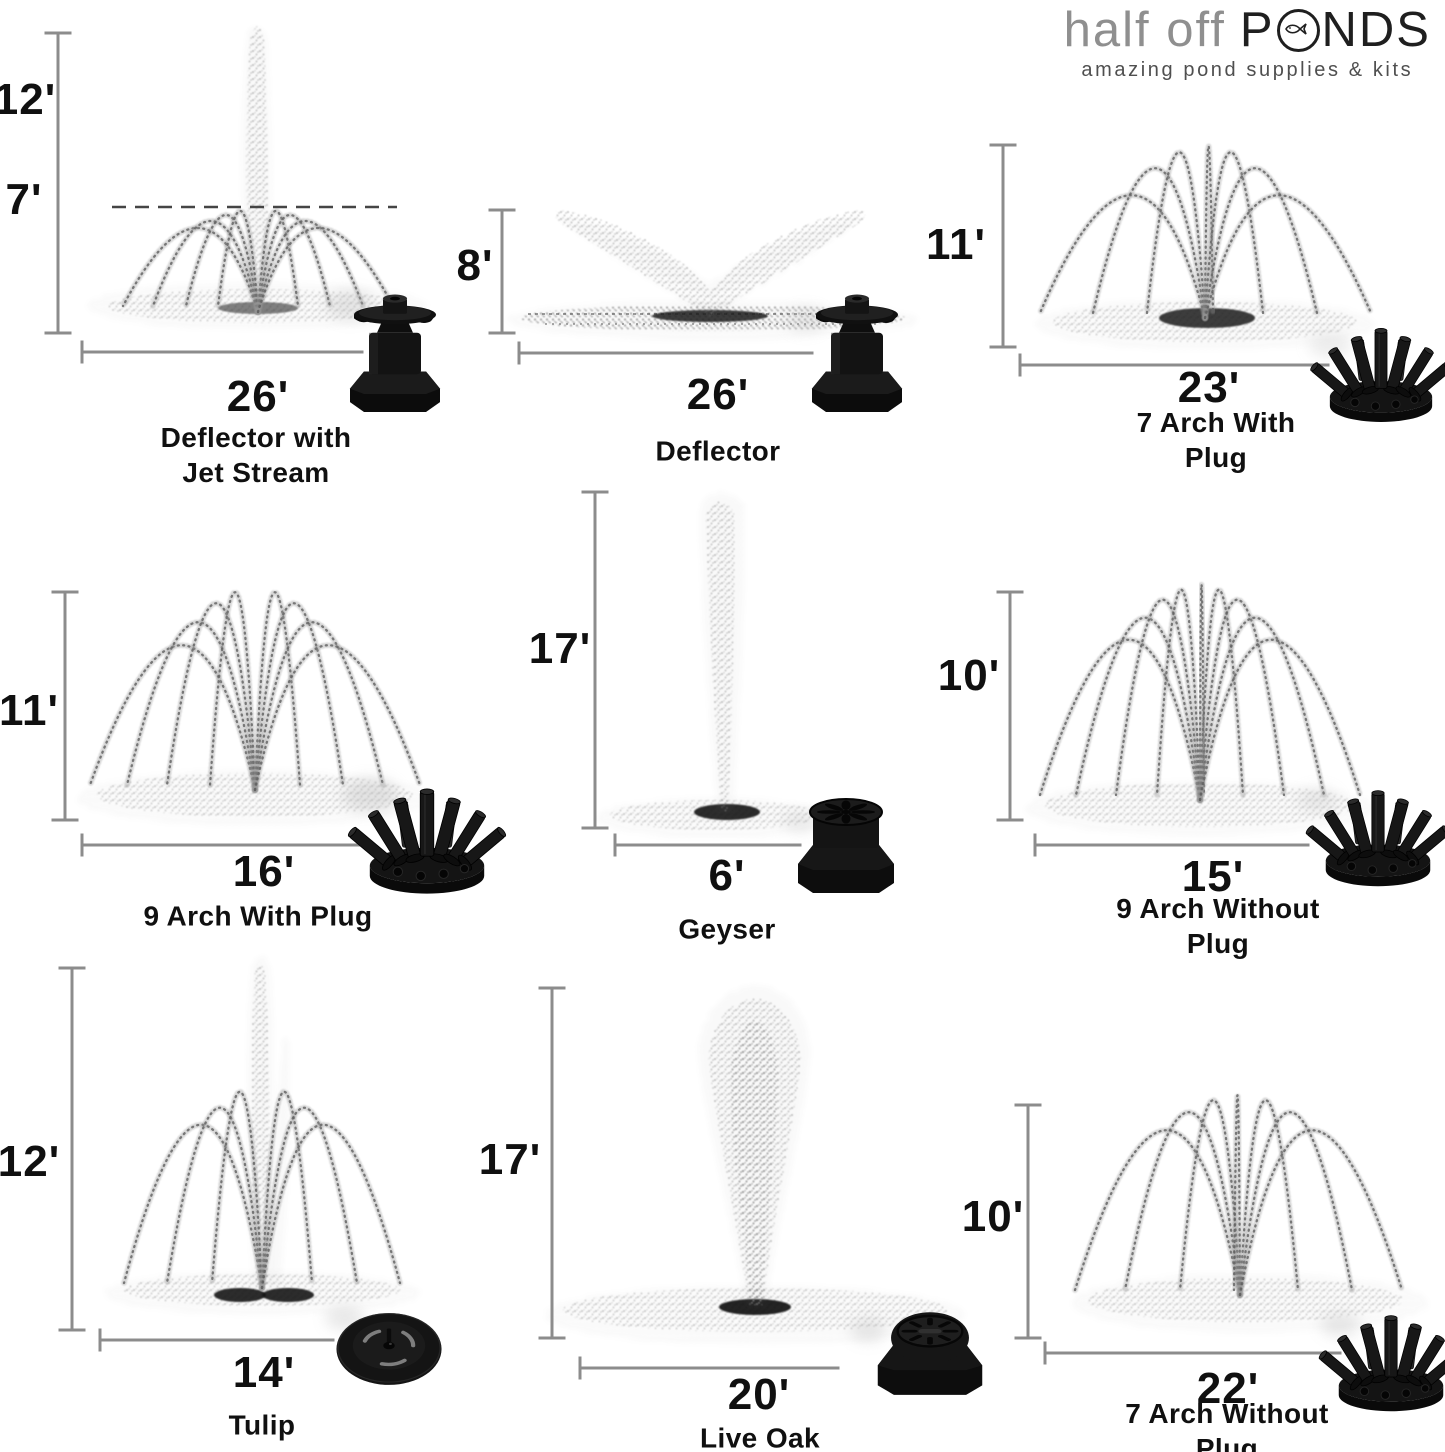 The height and width of the screenshot is (1452, 1445). Describe the element at coordinates (28, 99) in the screenshot. I see `height-label-deflector-jet-stream: 12'` at that location.